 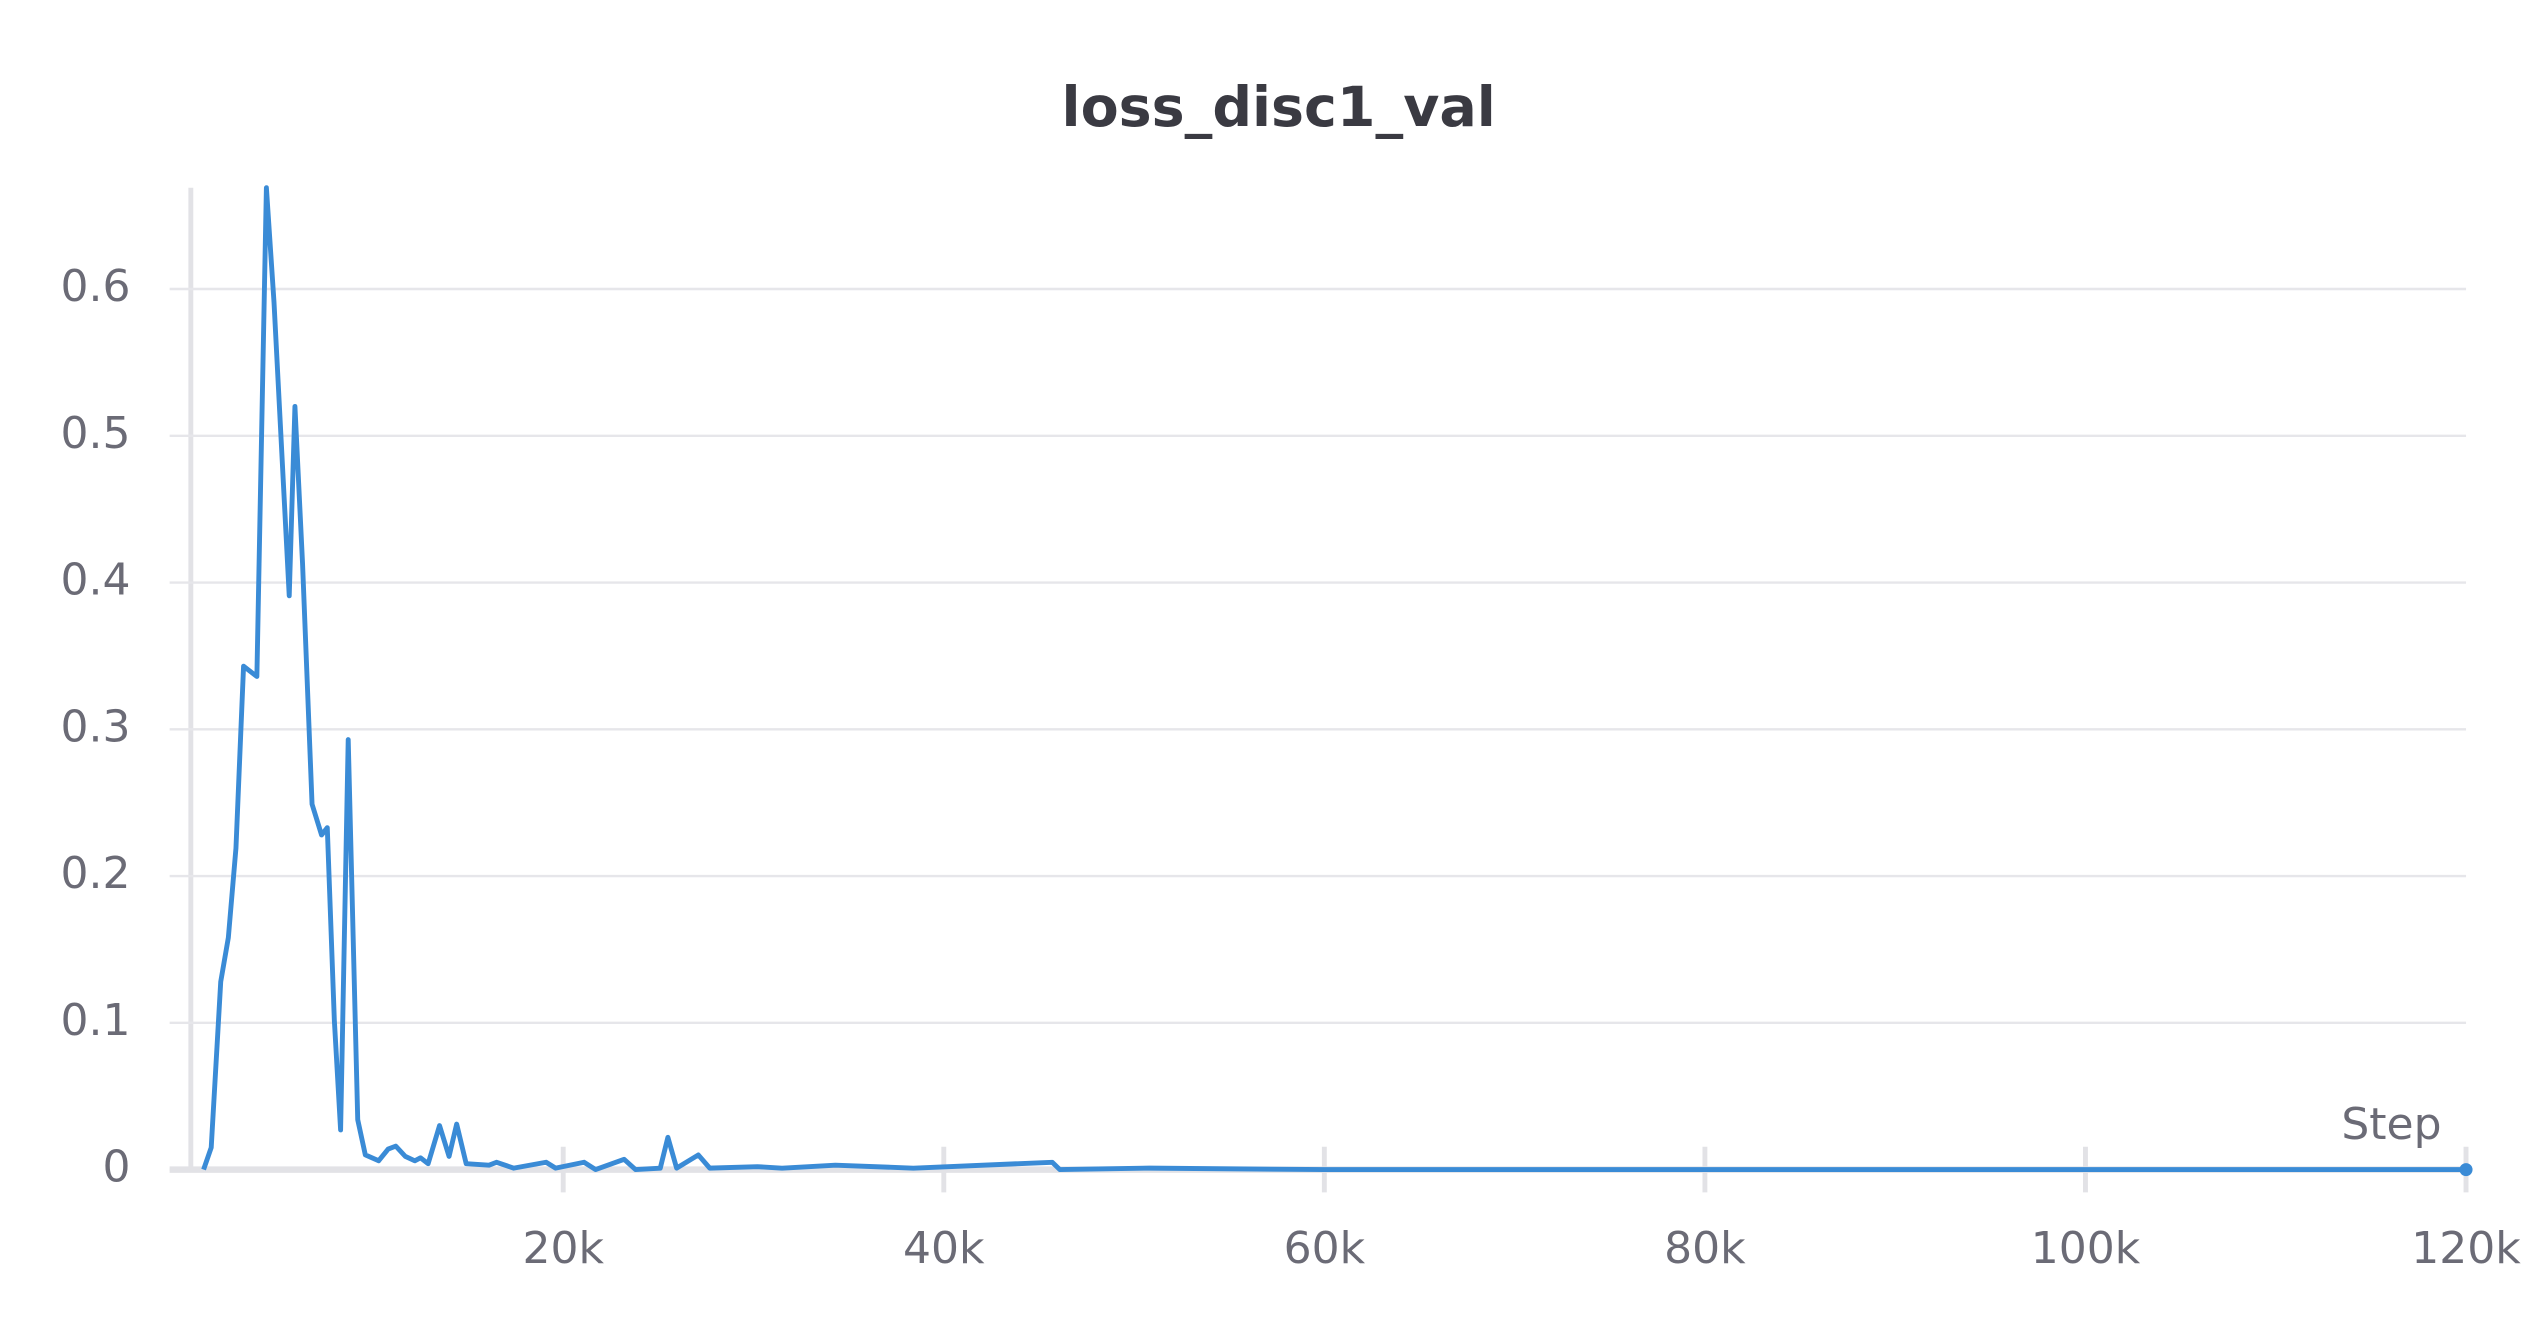 What do you see at coordinates (2391, 1124) in the screenshot?
I see `x-axis-label: Step` at bounding box center [2391, 1124].